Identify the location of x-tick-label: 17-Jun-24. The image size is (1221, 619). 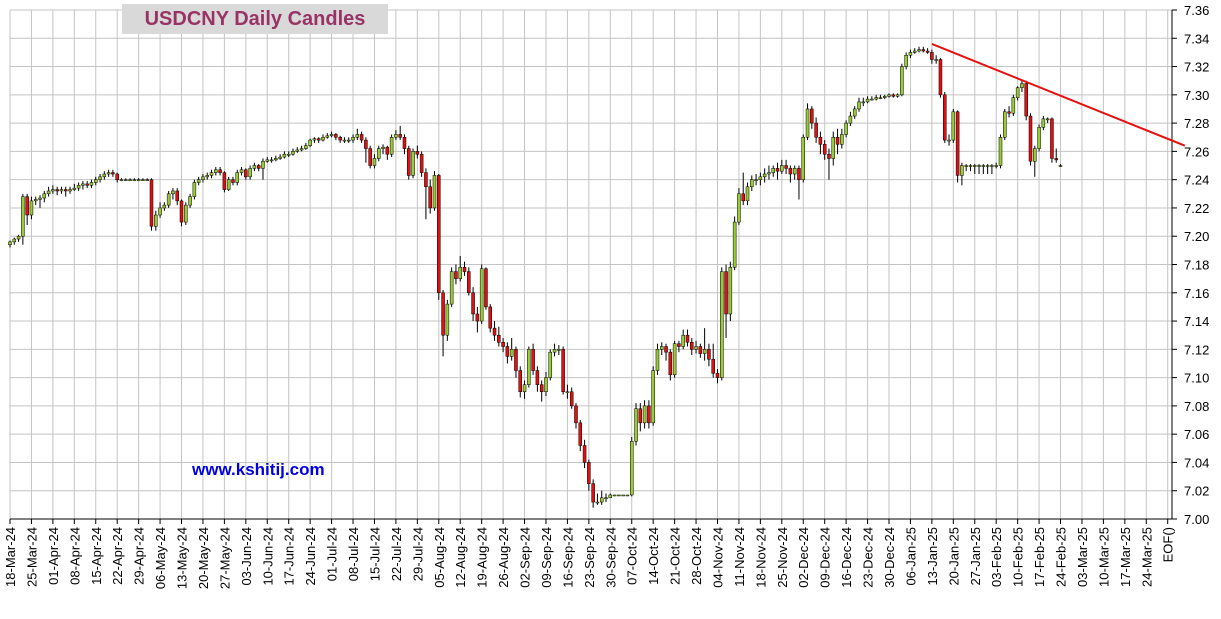
(289, 556).